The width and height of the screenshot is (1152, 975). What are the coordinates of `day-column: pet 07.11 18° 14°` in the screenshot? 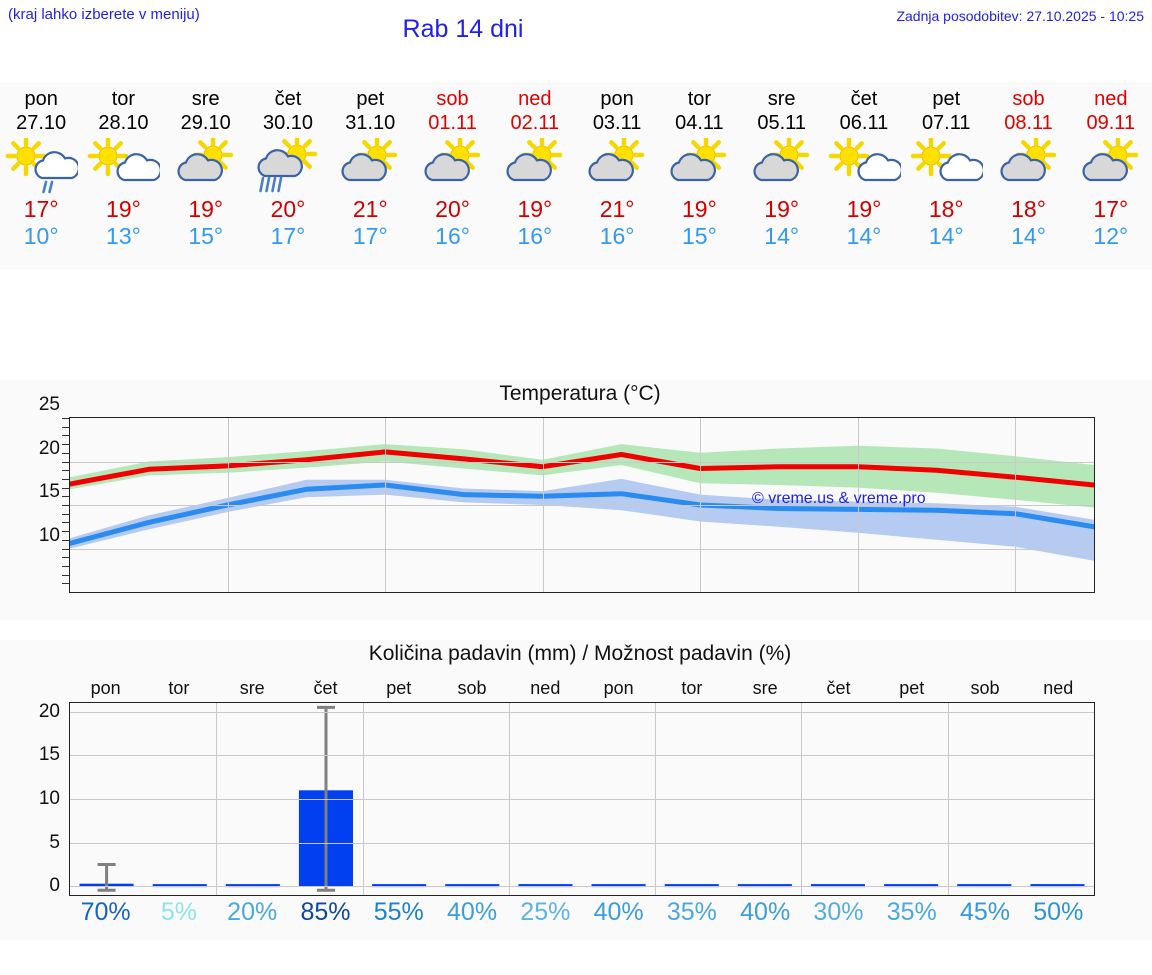 It's located at (946, 176).